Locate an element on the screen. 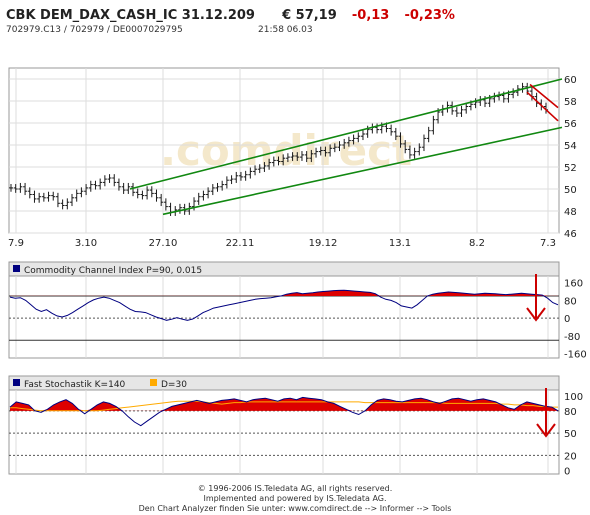 The image size is (590, 515). price-y-tick-label: 52 is located at coordinates (570, 168).